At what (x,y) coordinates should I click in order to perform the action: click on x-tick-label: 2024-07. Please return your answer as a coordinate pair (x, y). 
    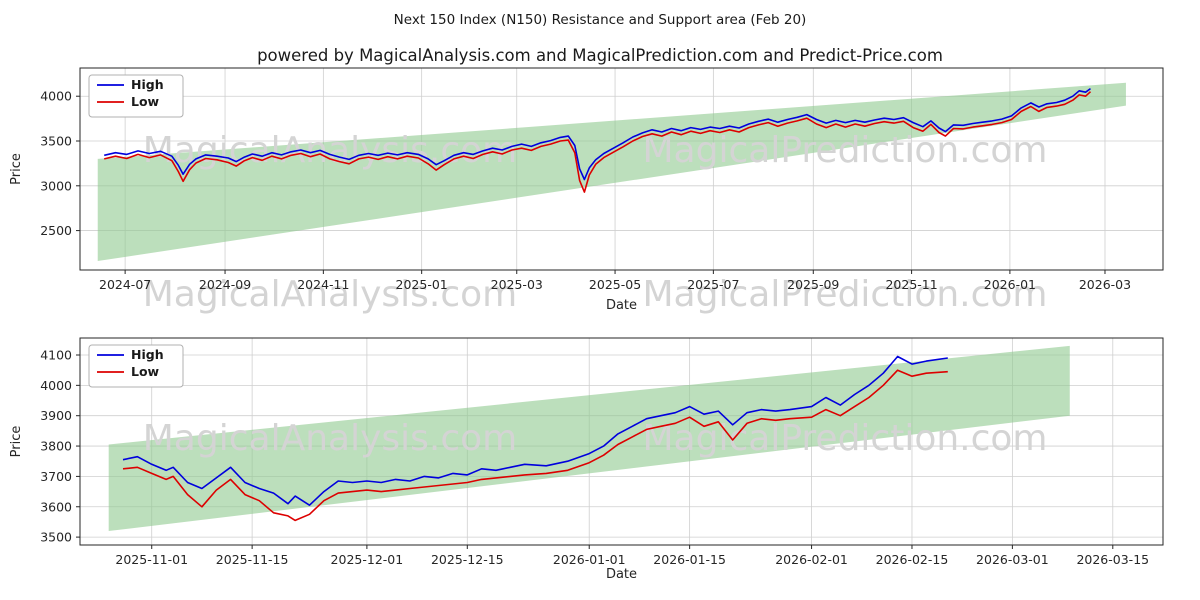
    Looking at the image, I should click on (125, 284).